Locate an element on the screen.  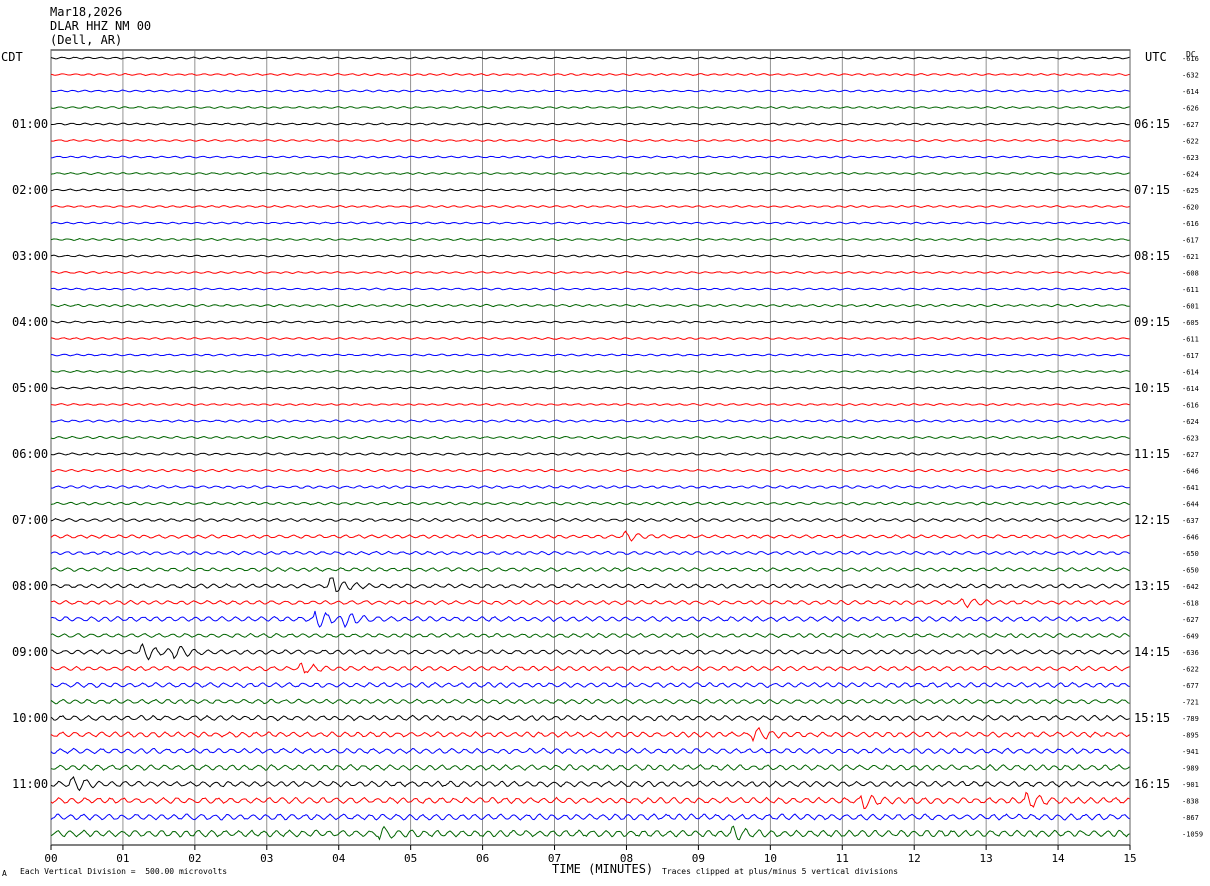
left-hour-label: 08:00 is located at coordinates (30, 586).